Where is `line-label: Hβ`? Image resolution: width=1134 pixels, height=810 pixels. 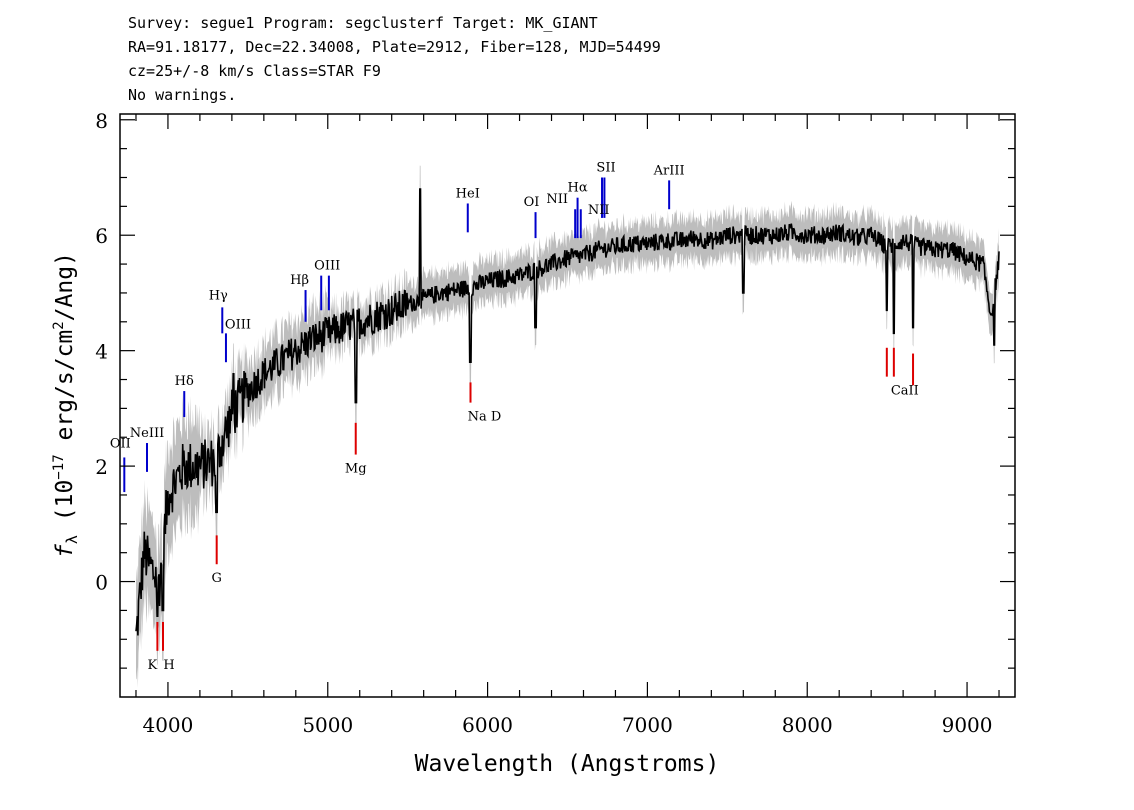 line-label: Hβ is located at coordinates (299, 280).